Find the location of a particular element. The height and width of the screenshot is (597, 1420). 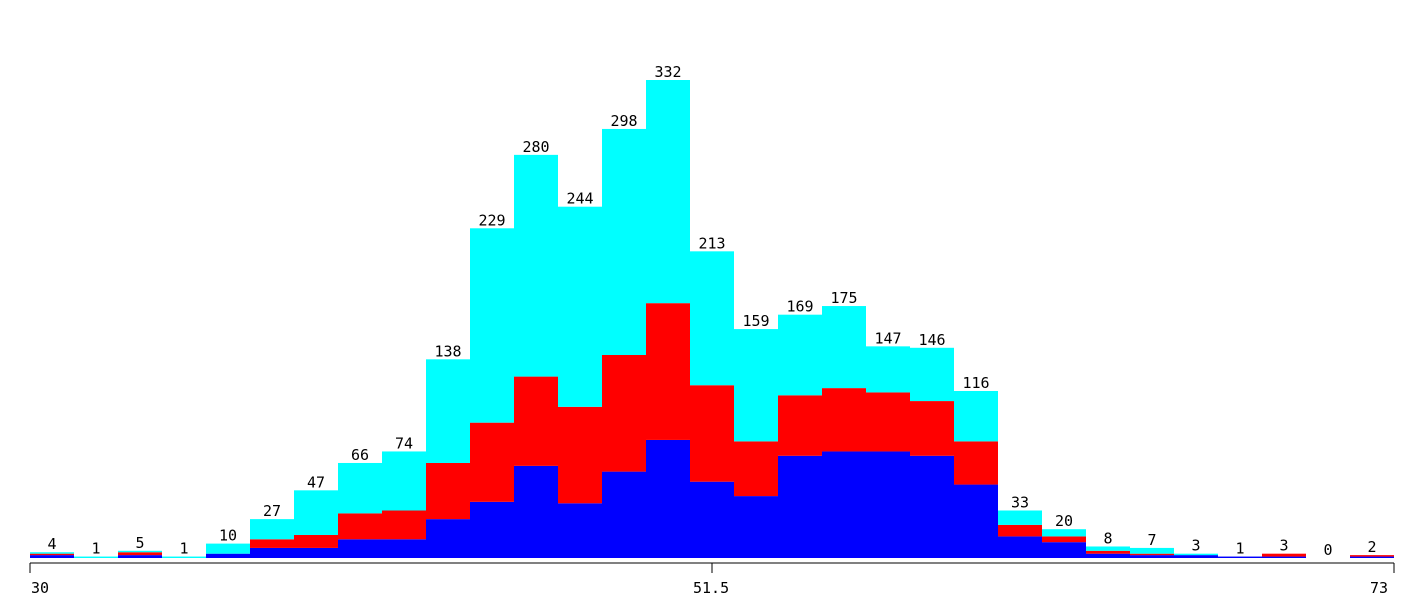

x-tick-label-min: 30 is located at coordinates (40, 588).